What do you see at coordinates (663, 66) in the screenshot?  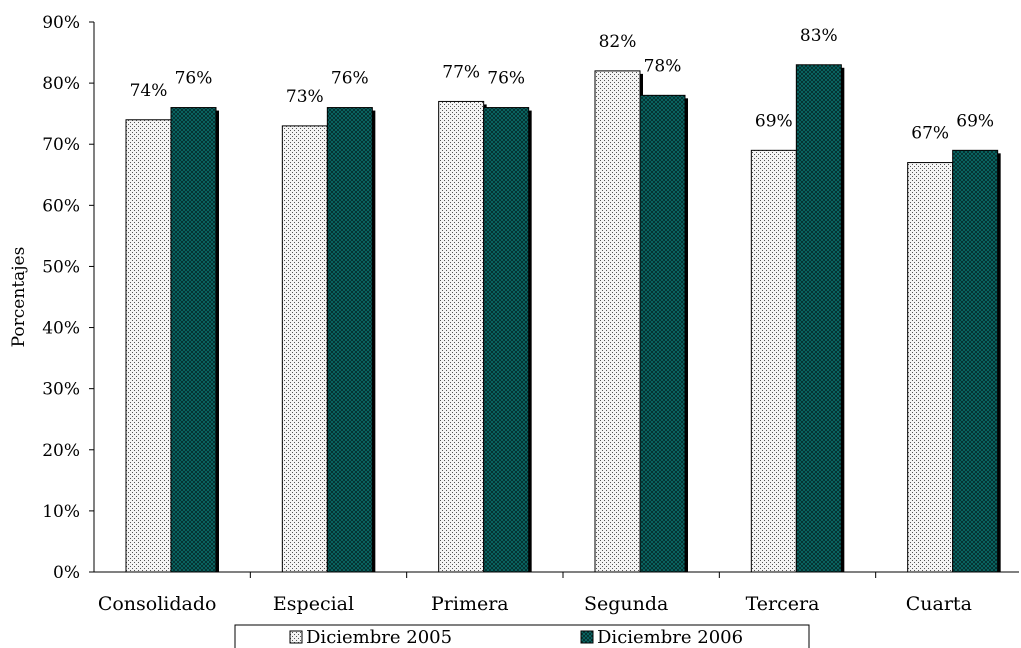 I see `data-label: 78%` at bounding box center [663, 66].